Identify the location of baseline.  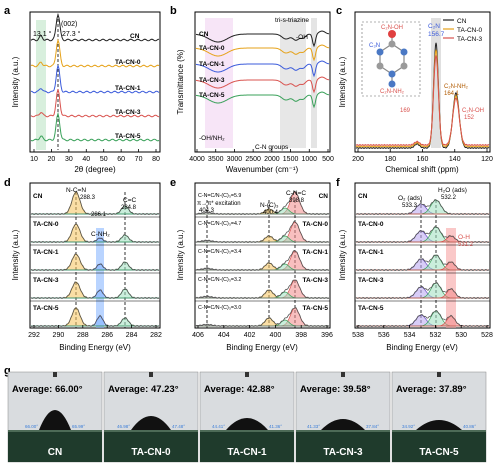
(343, 431).